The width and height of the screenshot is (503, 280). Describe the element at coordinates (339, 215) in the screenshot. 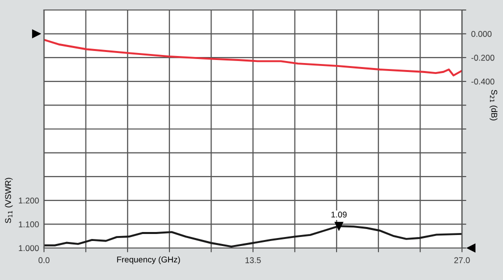

I see `annotation: 1.09` at that location.